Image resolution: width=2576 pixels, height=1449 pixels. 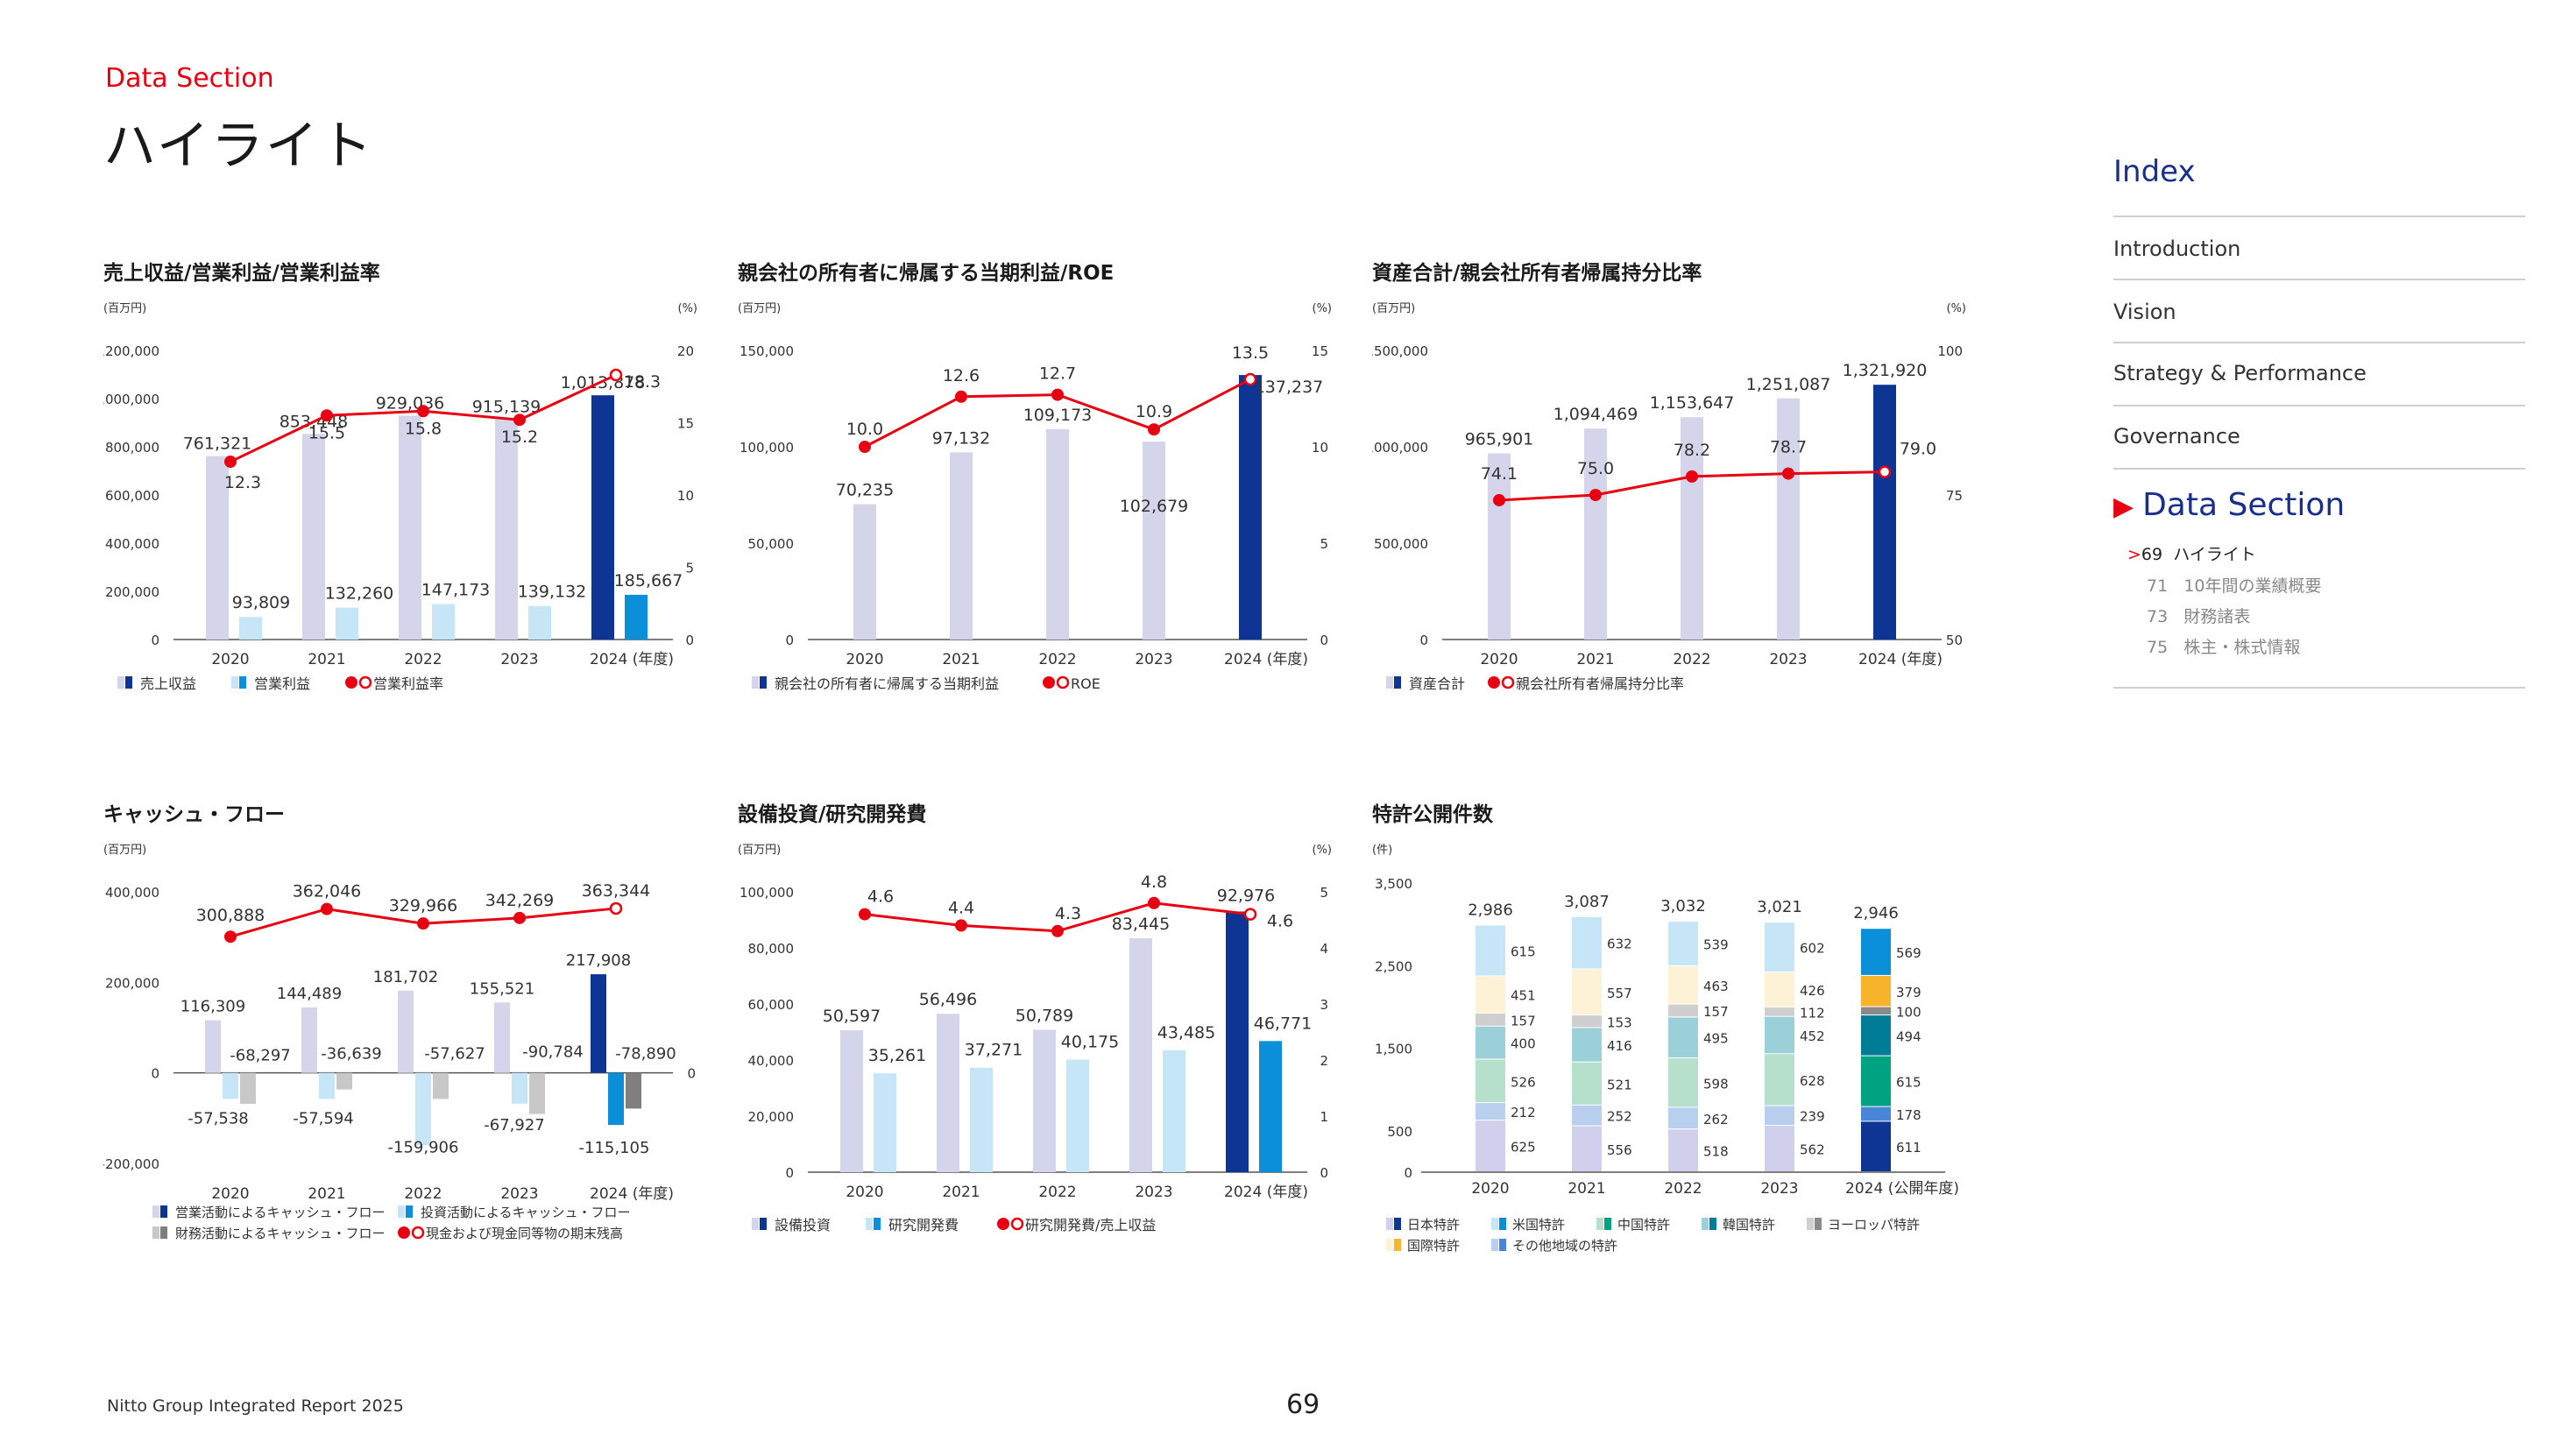 What do you see at coordinates (1423, 640) in the screenshot?
I see `y-tick-label: 0` at bounding box center [1423, 640].